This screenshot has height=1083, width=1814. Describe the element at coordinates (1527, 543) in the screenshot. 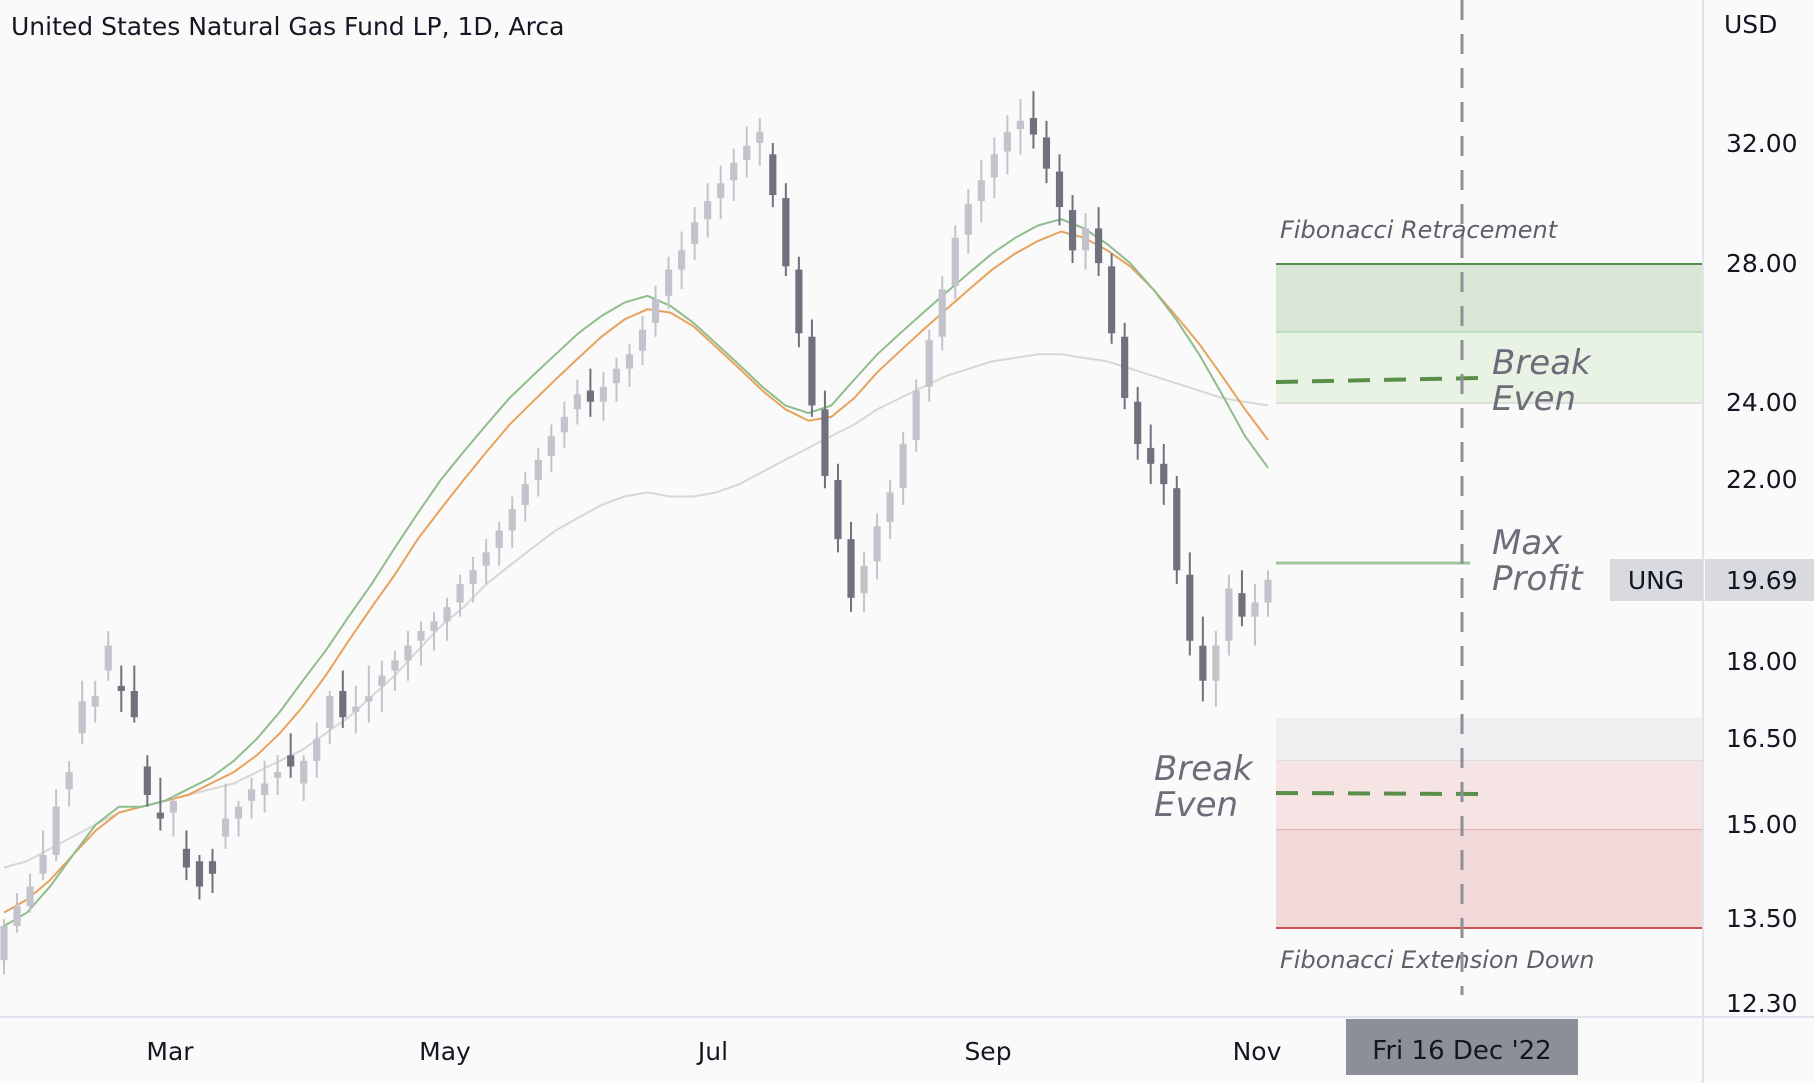

I see `max-profit-label-line1: Max` at that location.